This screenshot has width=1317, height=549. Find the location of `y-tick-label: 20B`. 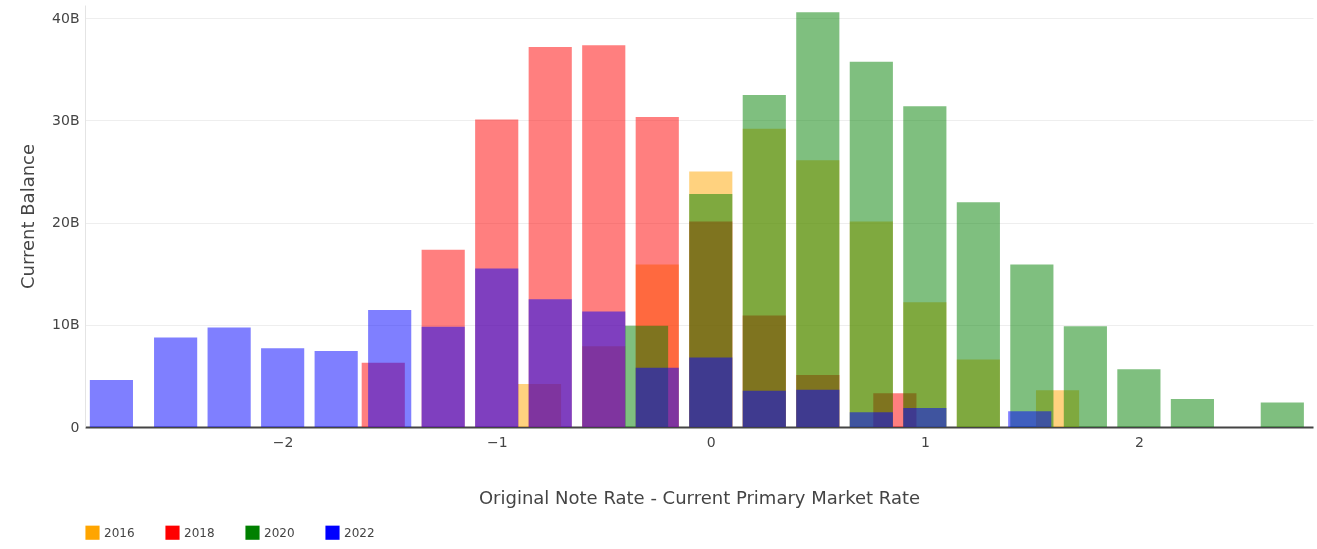

y-tick-label: 20B is located at coordinates (66, 222).